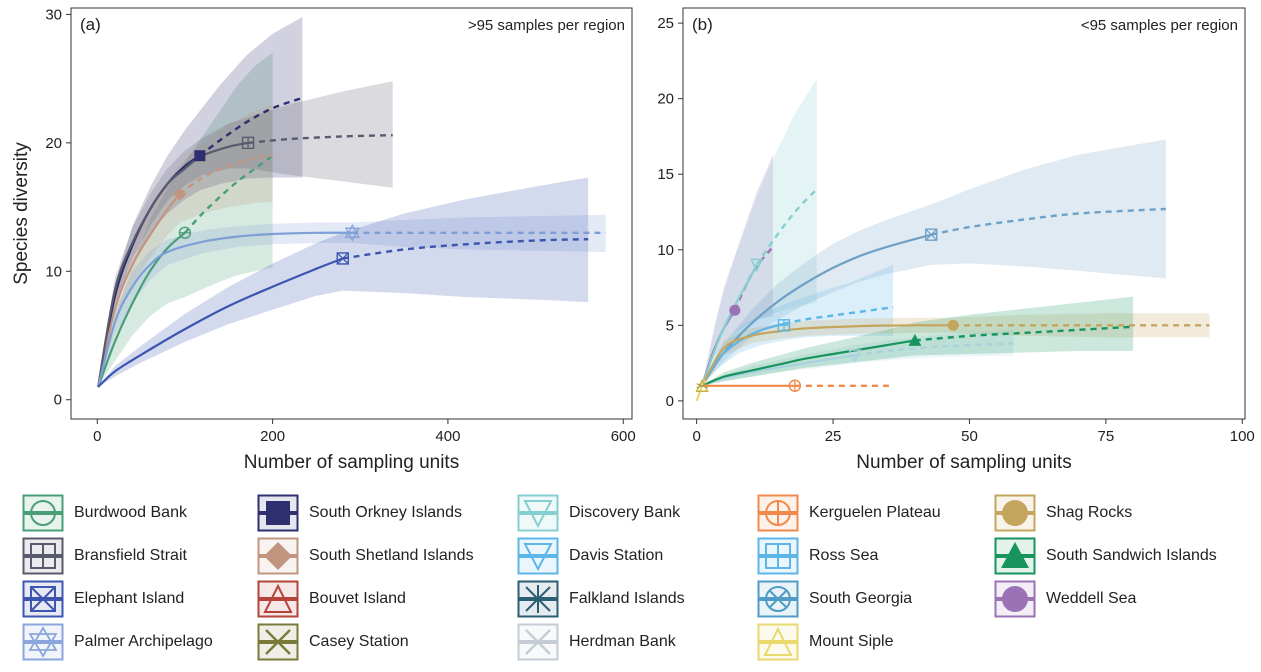 The width and height of the screenshot is (1261, 672). I want to click on discovery-bank-icon, so click(538, 513).